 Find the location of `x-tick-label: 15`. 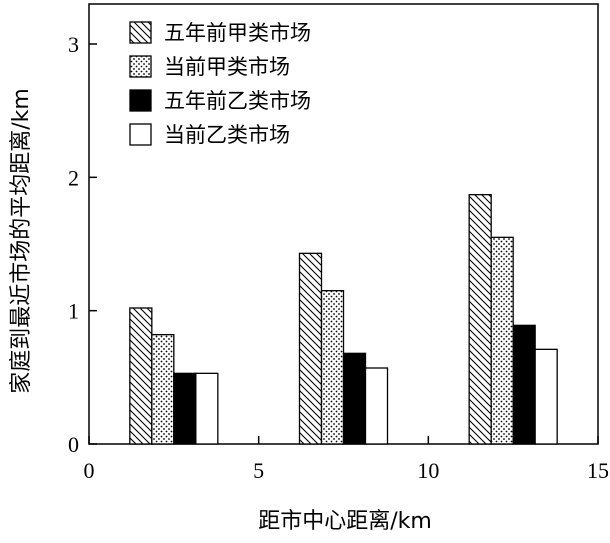

x-tick-label: 15 is located at coordinates (598, 470).